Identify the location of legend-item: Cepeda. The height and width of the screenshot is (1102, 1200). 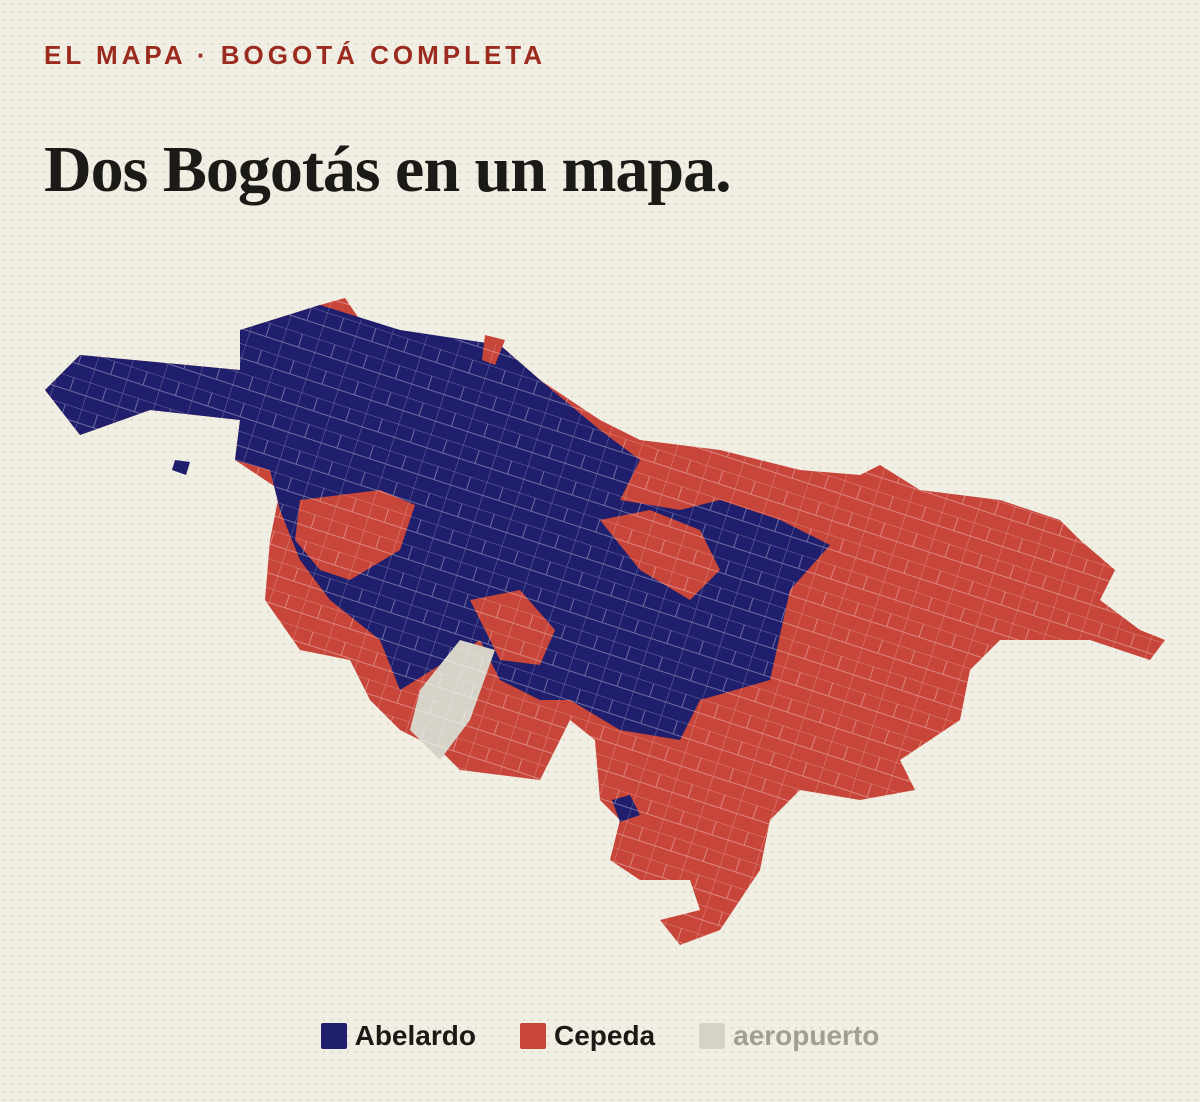
(587, 1036).